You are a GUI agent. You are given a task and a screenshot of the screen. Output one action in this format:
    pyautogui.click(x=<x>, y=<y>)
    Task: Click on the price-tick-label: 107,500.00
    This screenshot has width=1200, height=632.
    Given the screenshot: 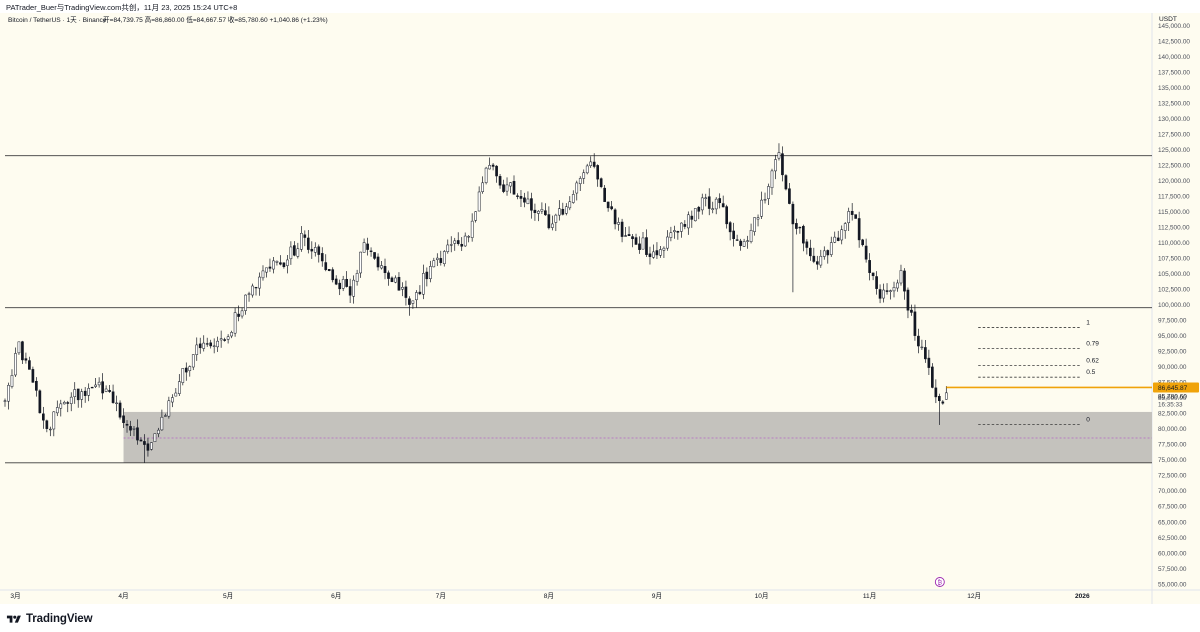 What is the action you would take?
    pyautogui.click(x=1174, y=259)
    